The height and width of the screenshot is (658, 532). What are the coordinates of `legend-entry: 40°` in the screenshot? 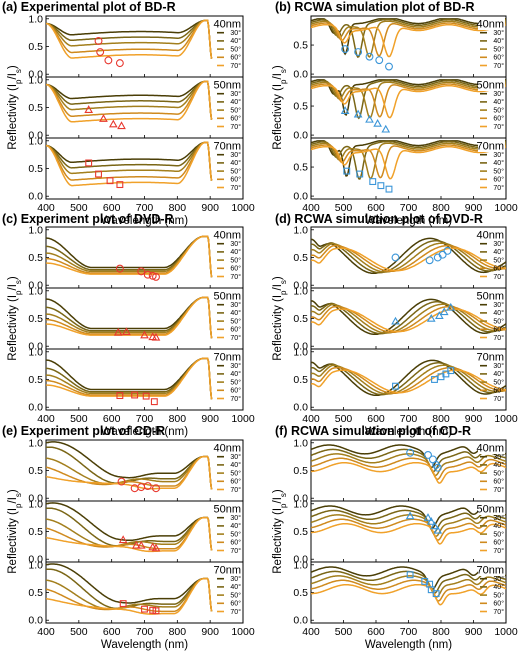 It's located at (235, 252).